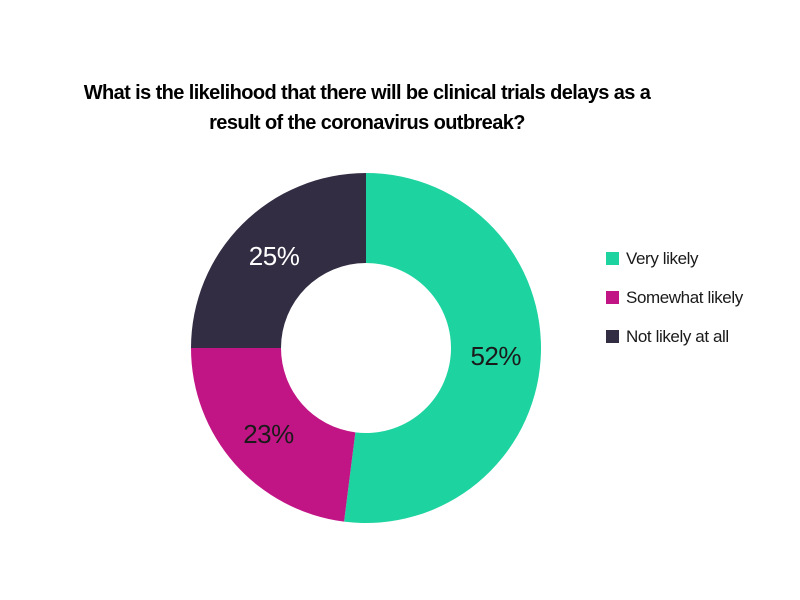 The image size is (800, 600). I want to click on donut-slice-somewhat-likely, so click(273, 435).